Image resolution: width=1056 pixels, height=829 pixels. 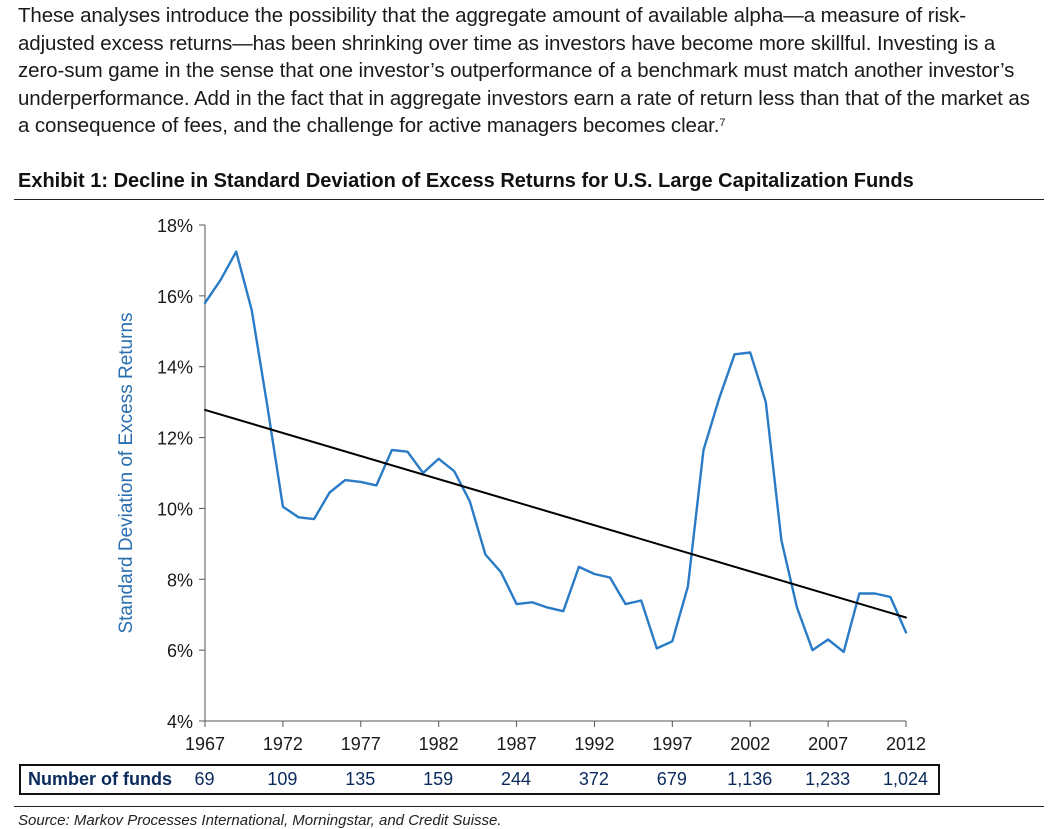 I want to click on funds-label: Number of funds, so click(x=100, y=779).